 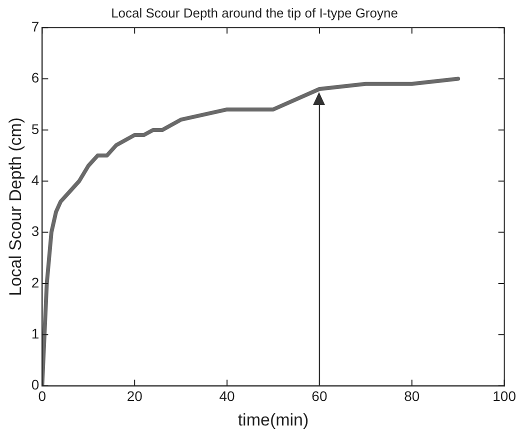 What do you see at coordinates (35, 78) in the screenshot?
I see `y-tick-label: 6` at bounding box center [35, 78].